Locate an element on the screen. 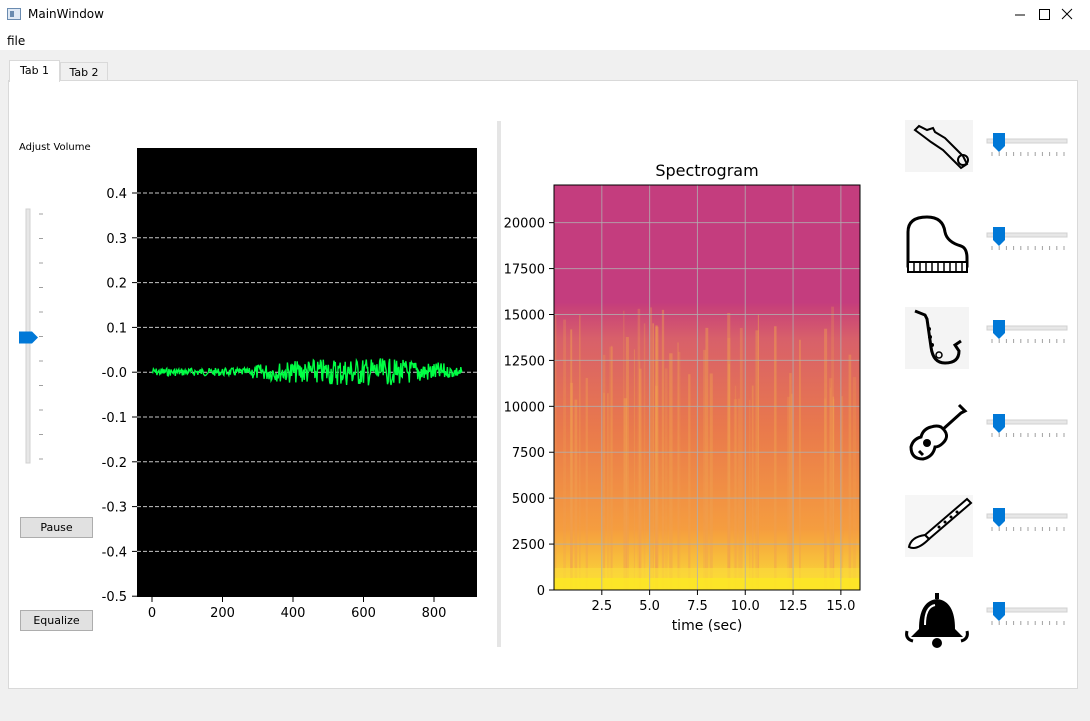 This screenshot has width=1090, height=721. spectrogram-xlabel: time (sec) is located at coordinates (707, 626).